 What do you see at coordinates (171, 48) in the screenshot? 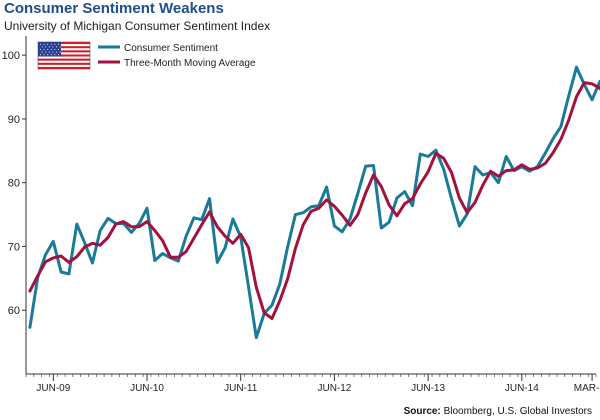
I see `legend-label-consumer-sentiment: Consumer Sentiment` at bounding box center [171, 48].